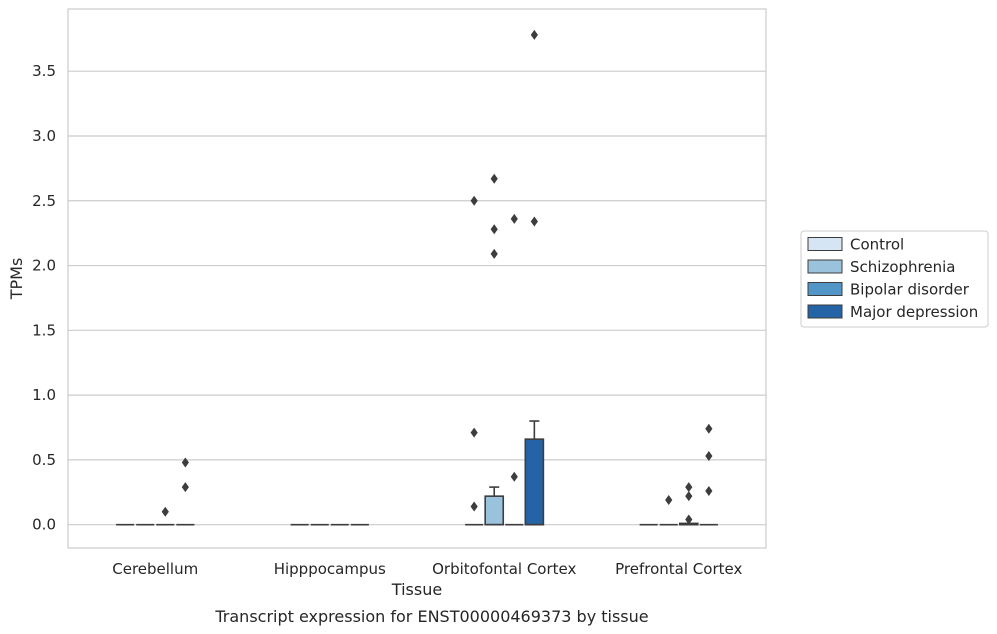 The image size is (997, 634). What do you see at coordinates (416, 589) in the screenshot?
I see `x-axis-label: Tissue` at bounding box center [416, 589].